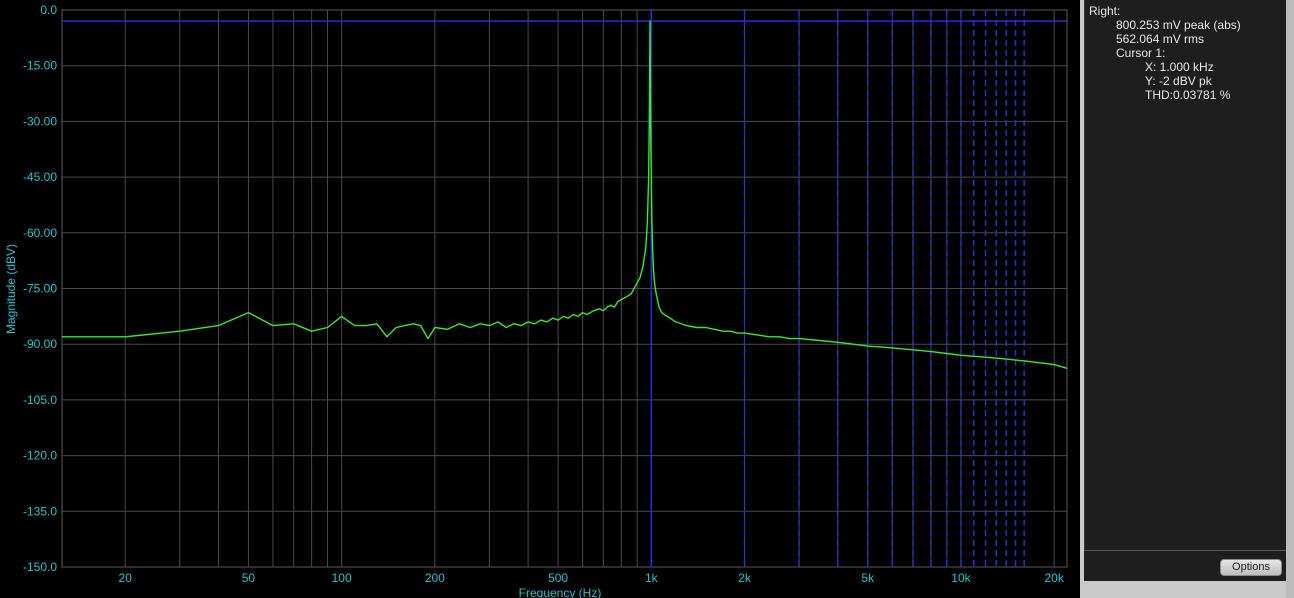  Describe the element at coordinates (126, 578) in the screenshot. I see `x-tick-label: 20` at that location.